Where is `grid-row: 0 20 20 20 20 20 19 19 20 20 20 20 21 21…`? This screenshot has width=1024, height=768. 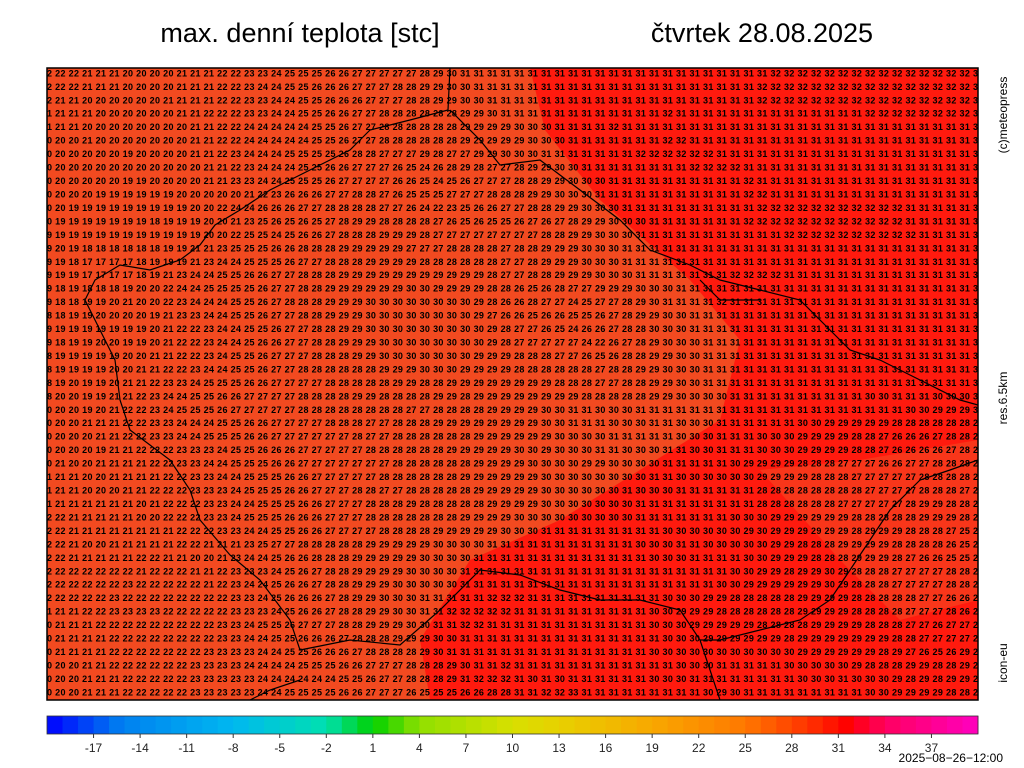
grid-row: 0 20 20 20 20 20 19 19 20 20 20 20 21 21… is located at coordinates (512, 181).